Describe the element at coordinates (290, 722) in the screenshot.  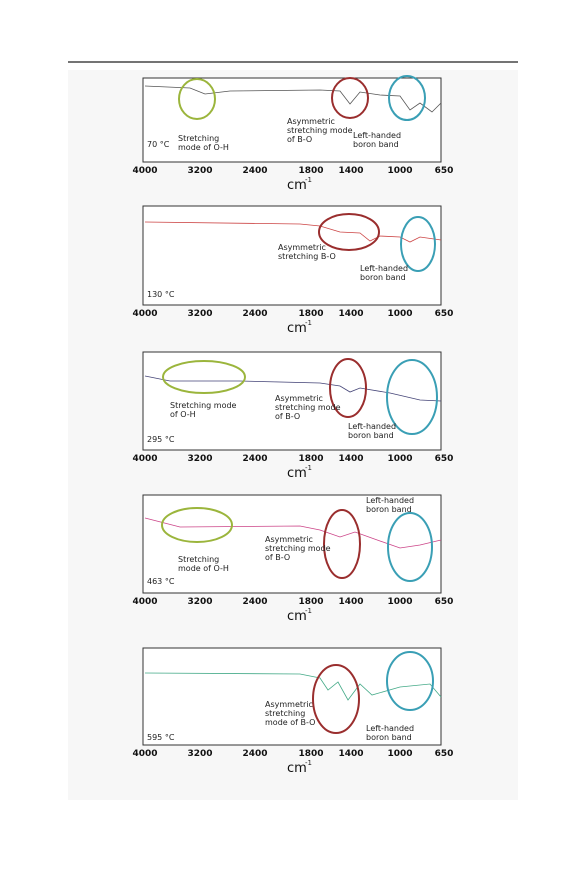
I see `annotation: mode of B-O` at that location.